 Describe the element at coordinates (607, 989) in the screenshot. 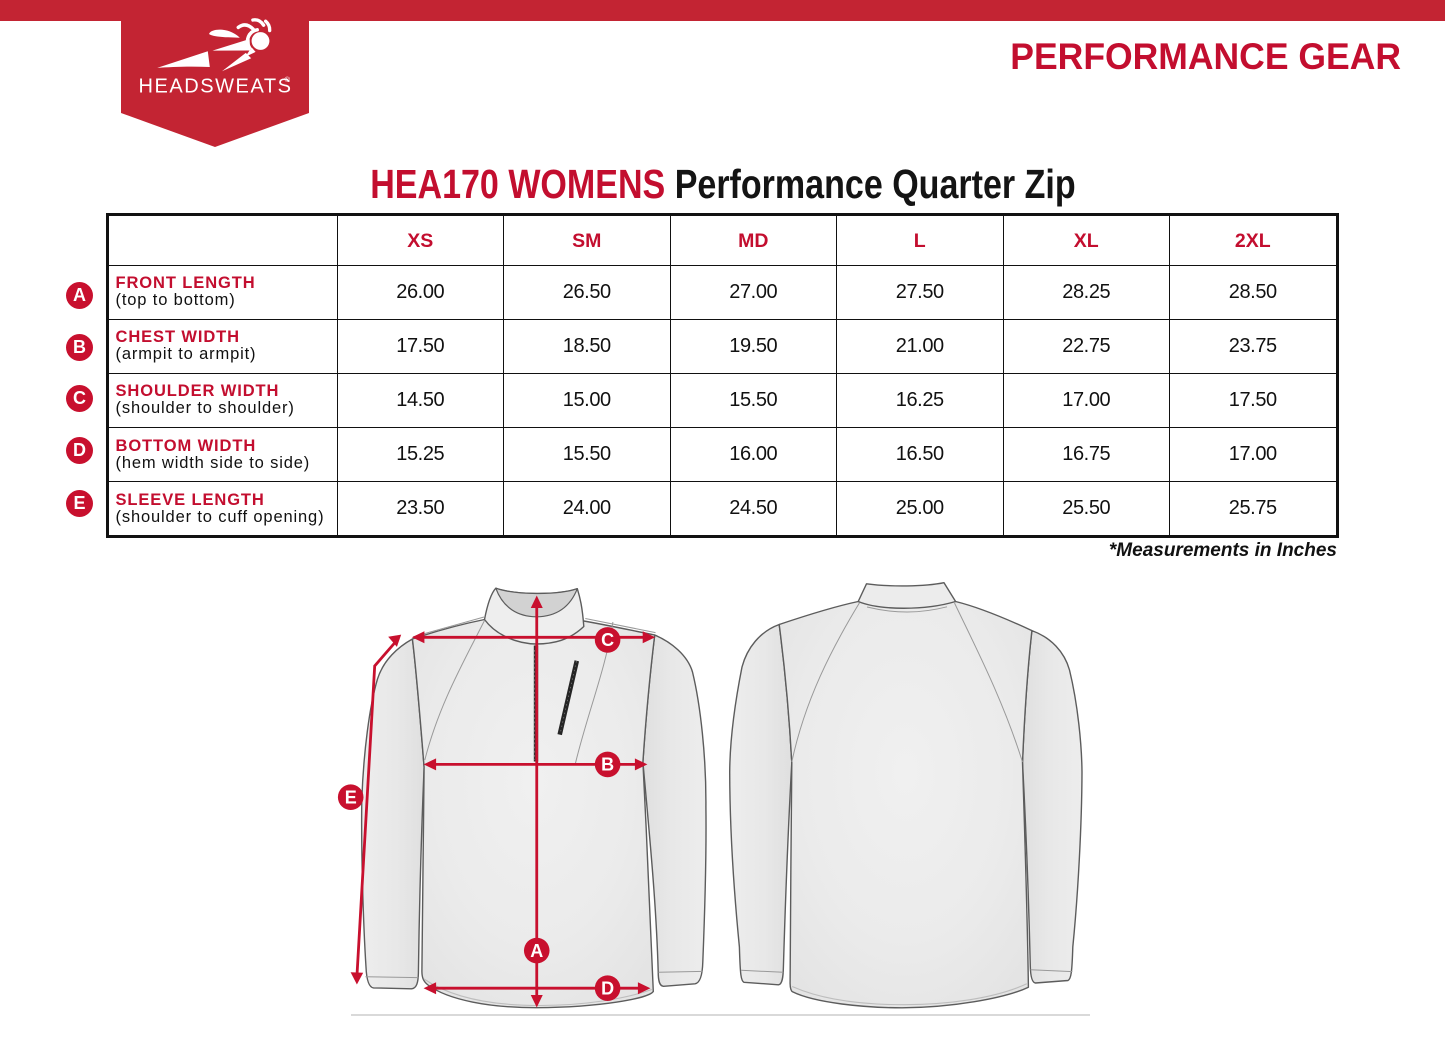

I see `svg-text: D` at that location.